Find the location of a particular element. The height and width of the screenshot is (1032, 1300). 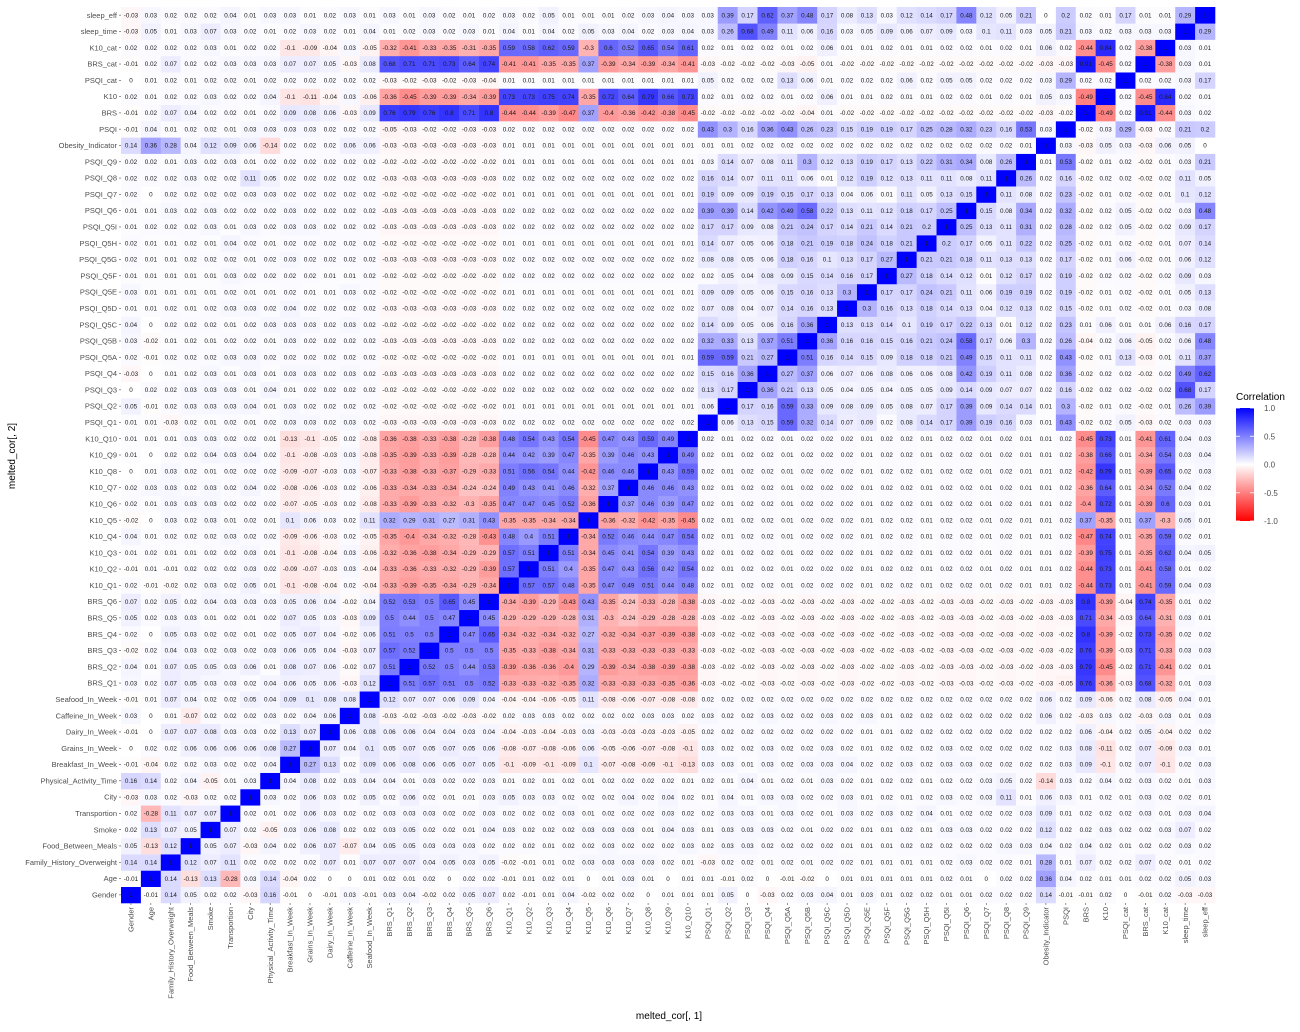

cell-value-label: 0.43 is located at coordinates (529, 488).